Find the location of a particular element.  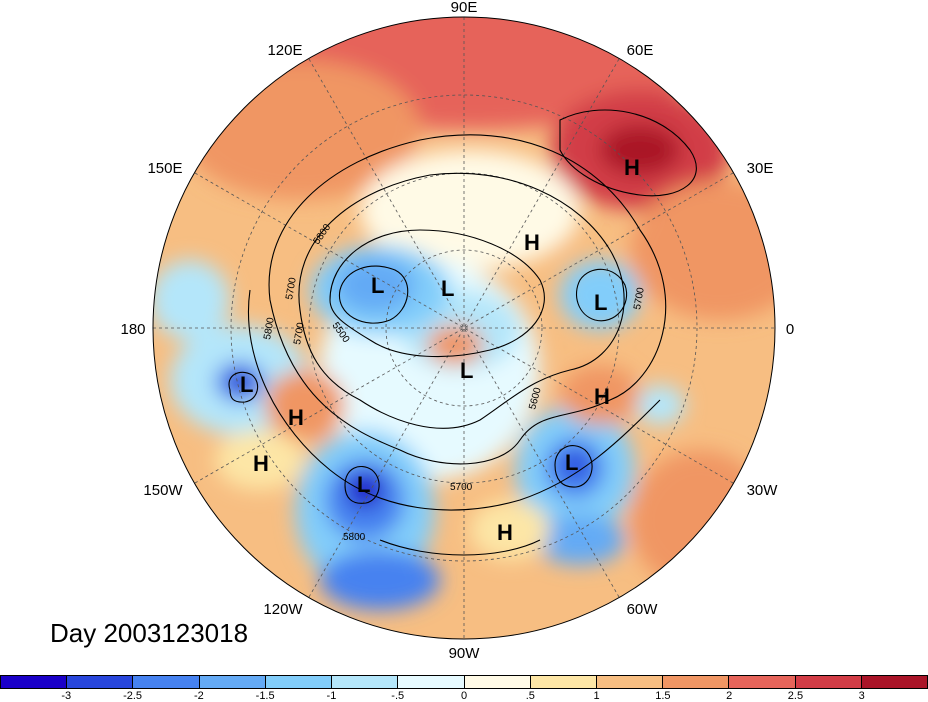

lon-label: 150W is located at coordinates (163, 490).